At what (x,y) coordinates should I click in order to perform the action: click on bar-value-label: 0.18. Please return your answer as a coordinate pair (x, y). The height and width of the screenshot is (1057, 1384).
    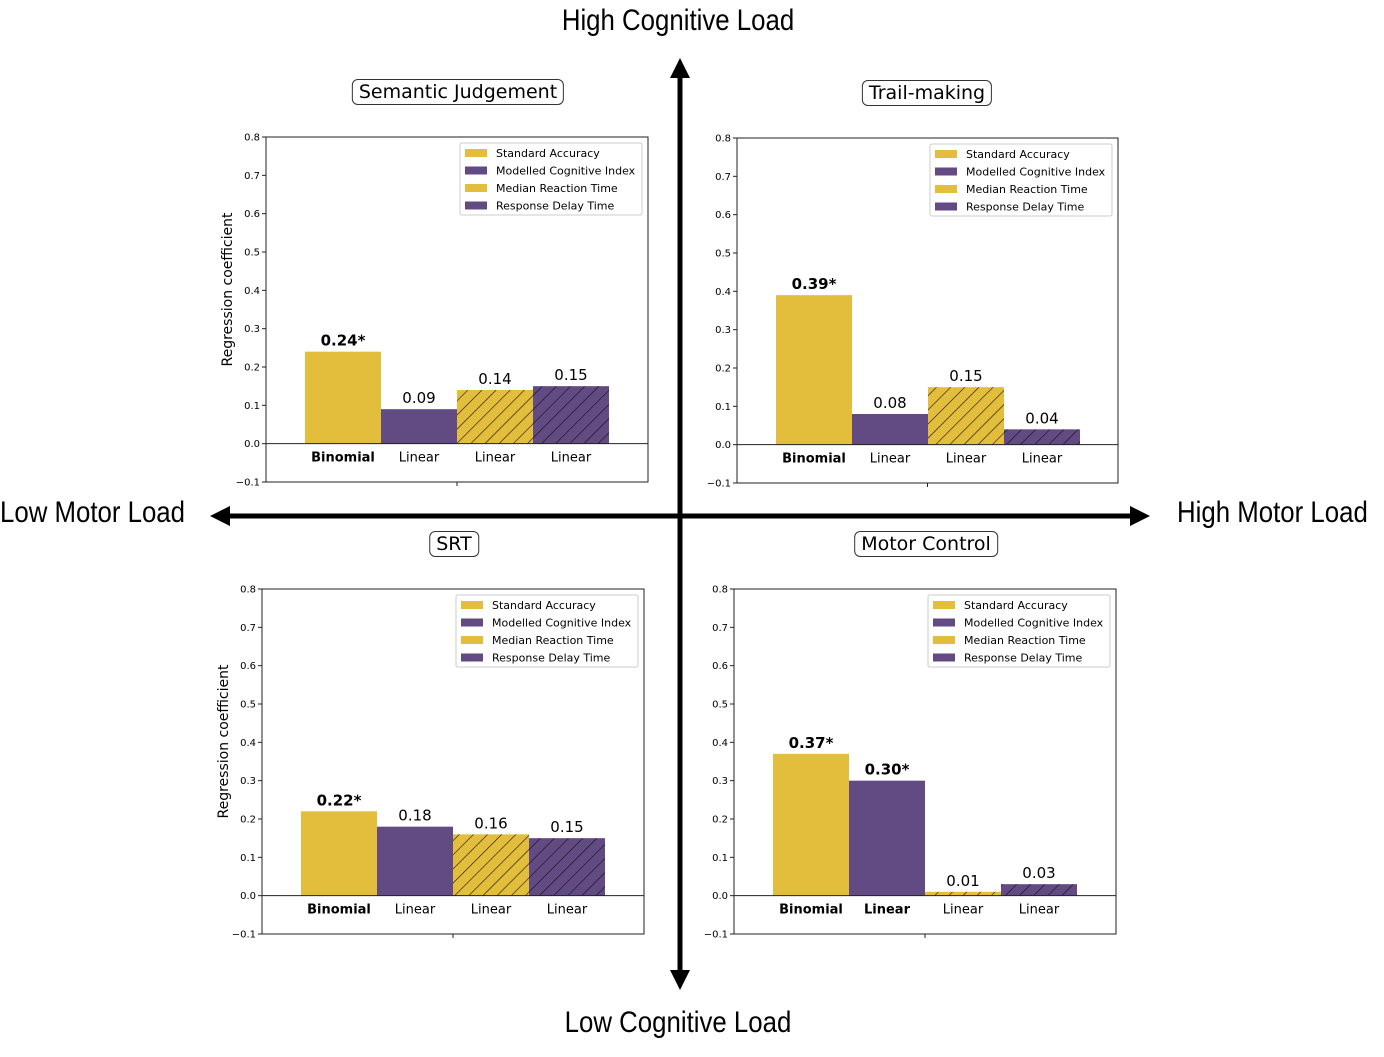
    Looking at the image, I should click on (414, 816).